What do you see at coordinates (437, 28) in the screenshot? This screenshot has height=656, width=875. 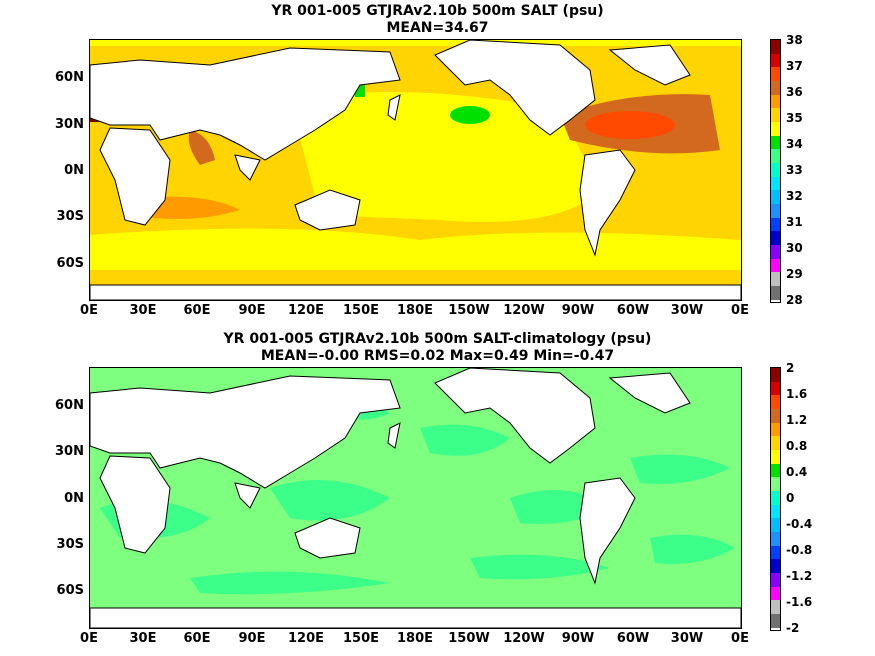 I see `top-mean: MEAN=34.67` at bounding box center [437, 28].